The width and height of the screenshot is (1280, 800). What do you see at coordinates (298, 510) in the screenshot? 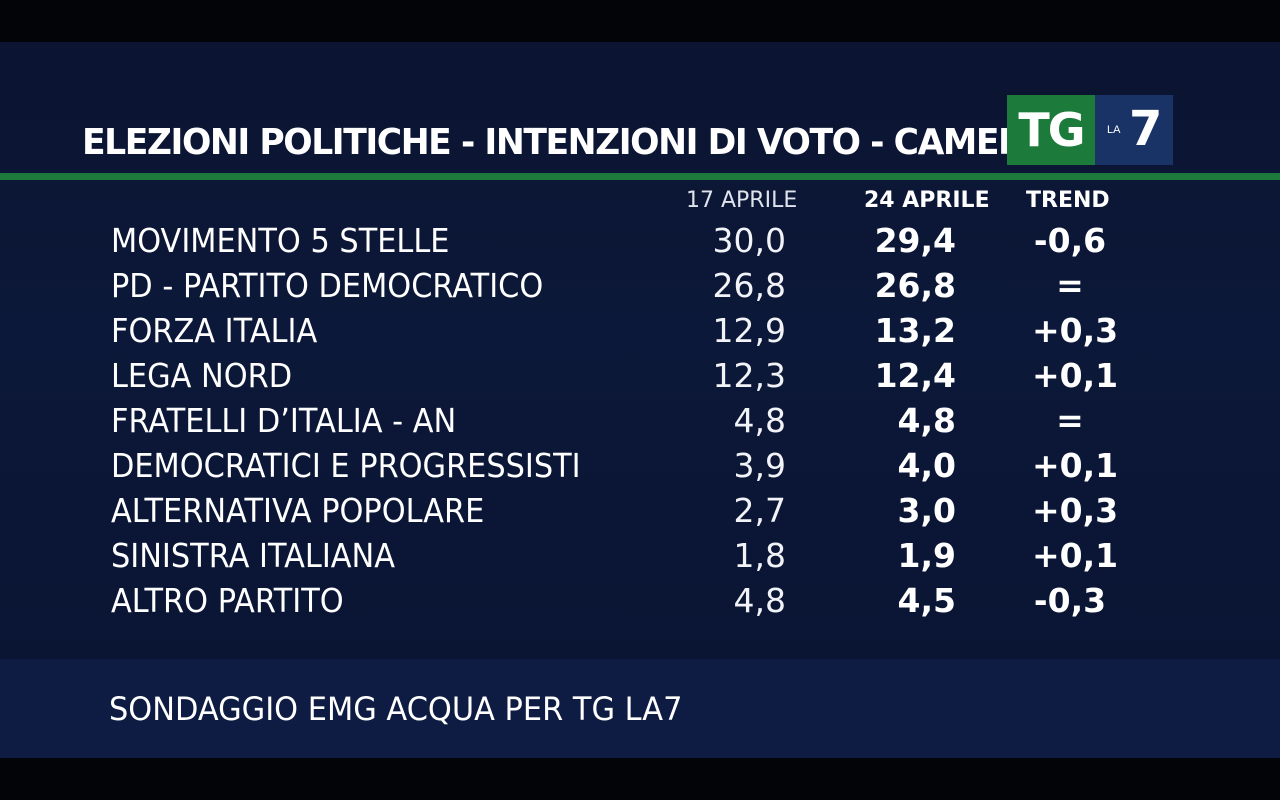
I see `party-name: ALTERNATIVA POPOLARE` at bounding box center [298, 510].